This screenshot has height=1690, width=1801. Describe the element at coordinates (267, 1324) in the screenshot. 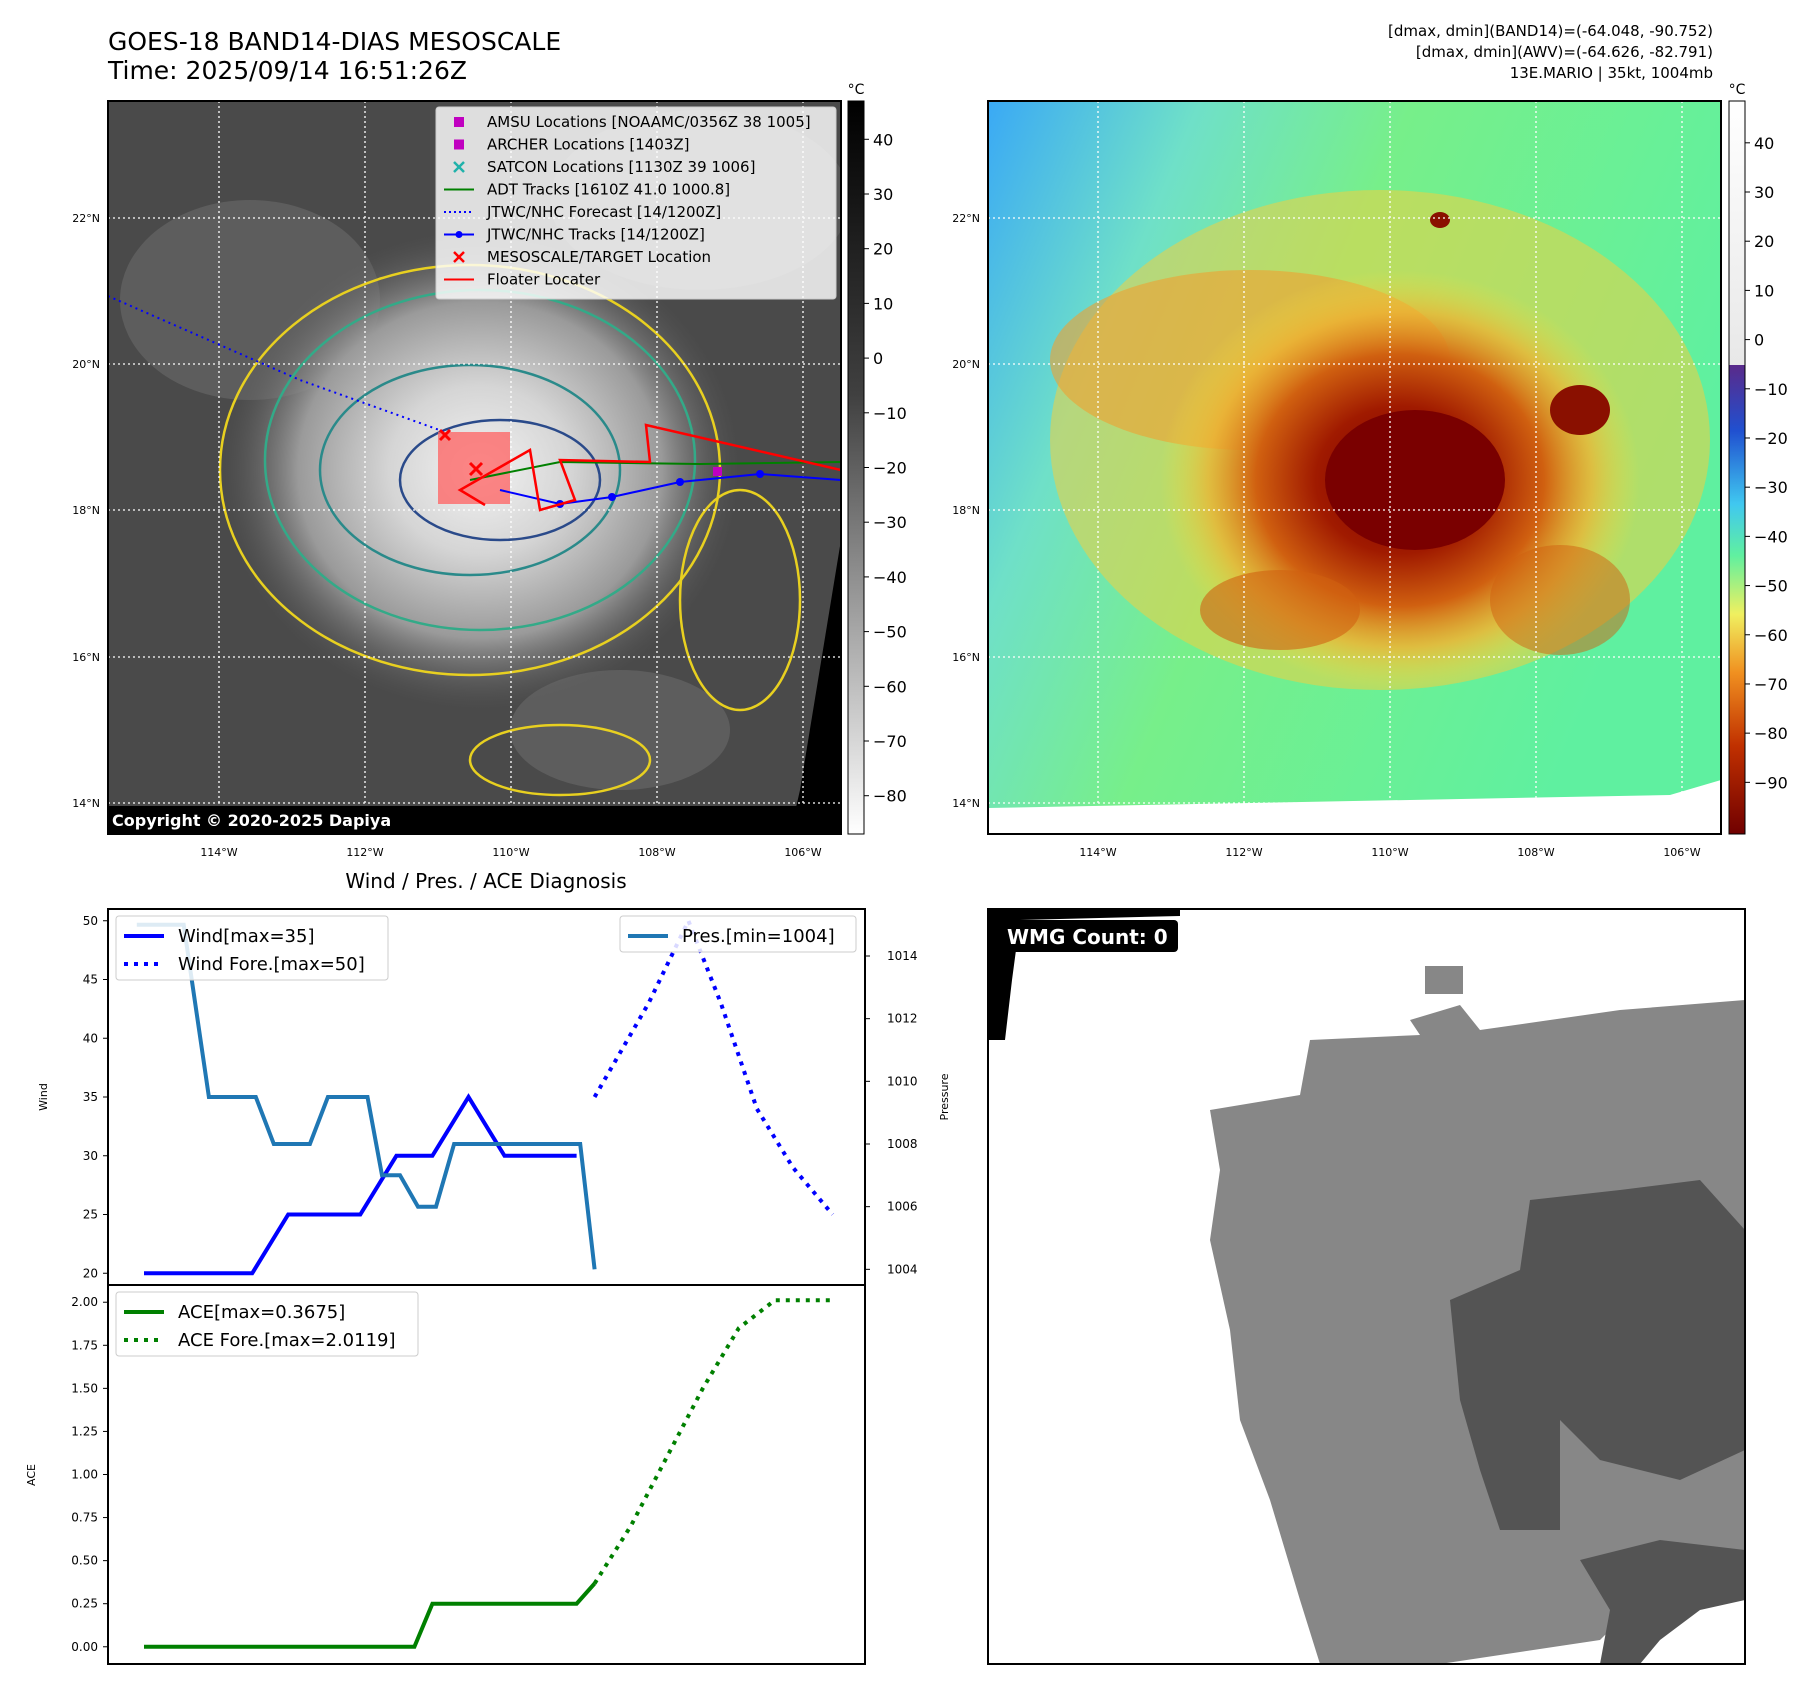

I see `chart-legend: ACE[max=0.3675] ACE Fore.[max=2.0119]` at that location.